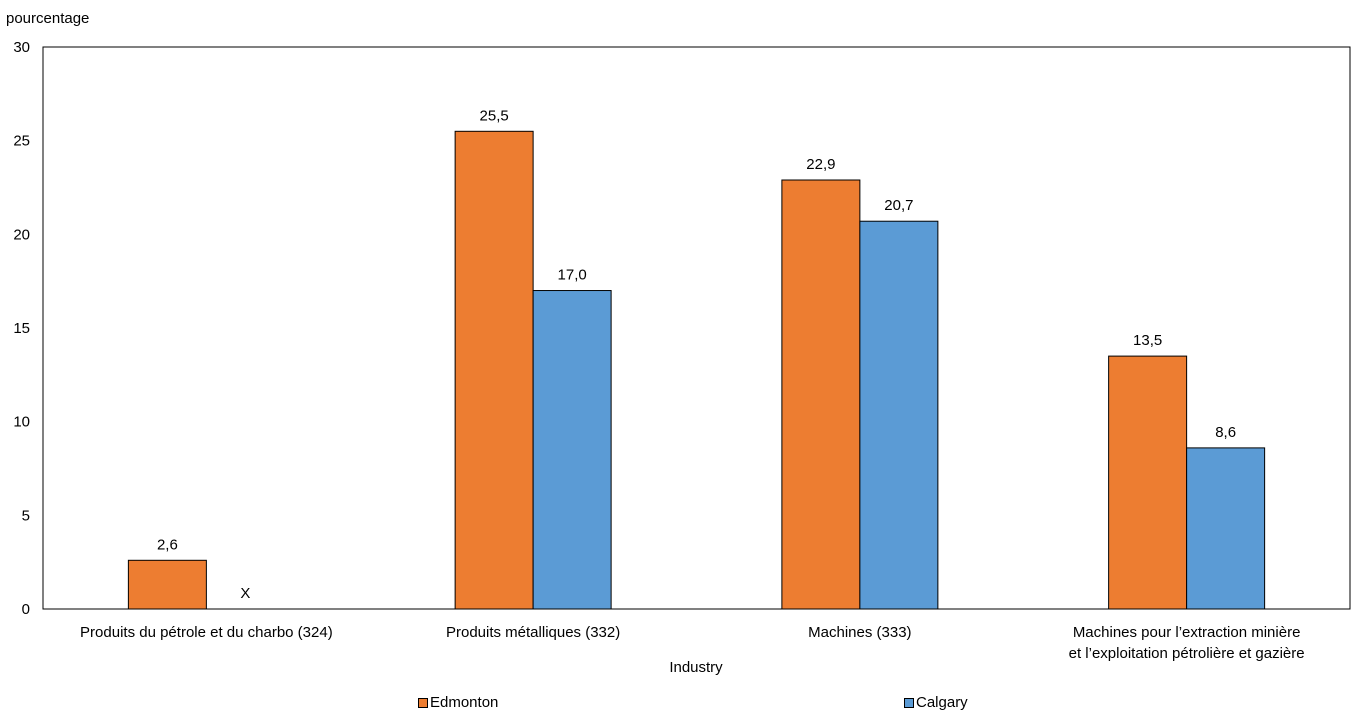 This screenshot has height=715, width=1353. What do you see at coordinates (696, 667) in the screenshot?
I see `x-axis-label: Industry` at bounding box center [696, 667].